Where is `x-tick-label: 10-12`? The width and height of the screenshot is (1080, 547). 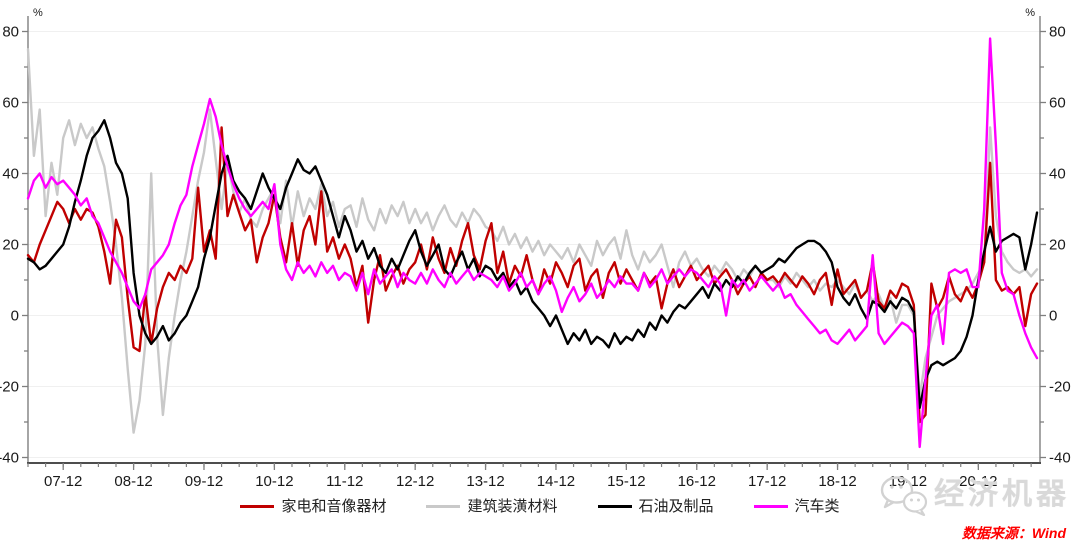
x-tick-label: 10-12 is located at coordinates (274, 481).